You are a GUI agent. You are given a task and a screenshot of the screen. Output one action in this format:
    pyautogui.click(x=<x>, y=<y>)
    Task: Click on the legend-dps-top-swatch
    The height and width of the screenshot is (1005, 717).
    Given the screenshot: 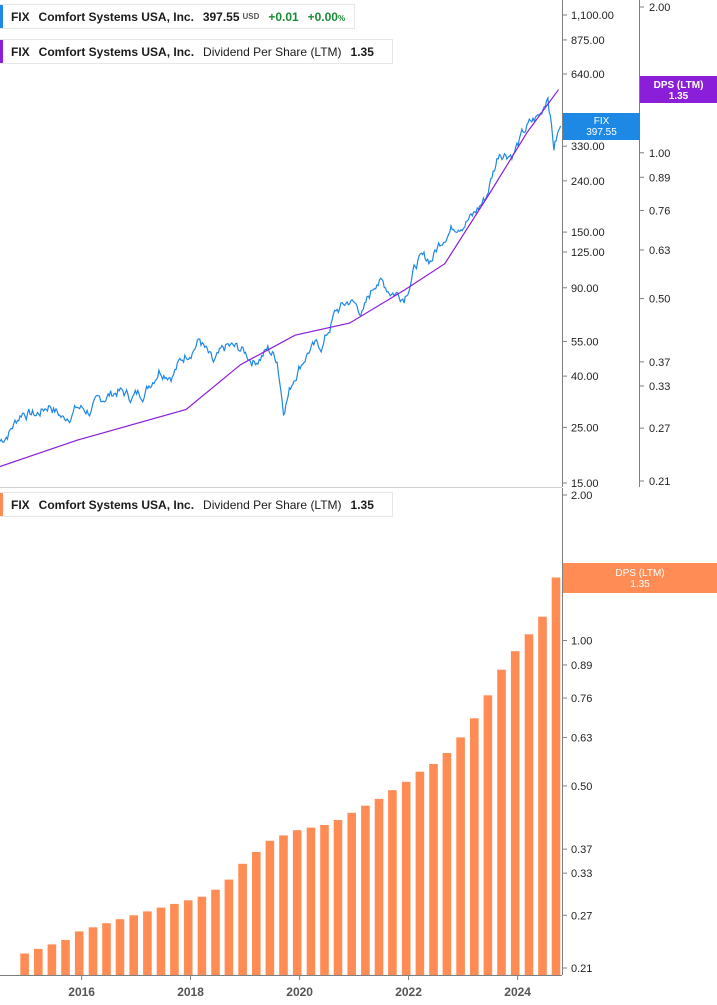 What is the action you would take?
    pyautogui.click(x=1, y=51)
    